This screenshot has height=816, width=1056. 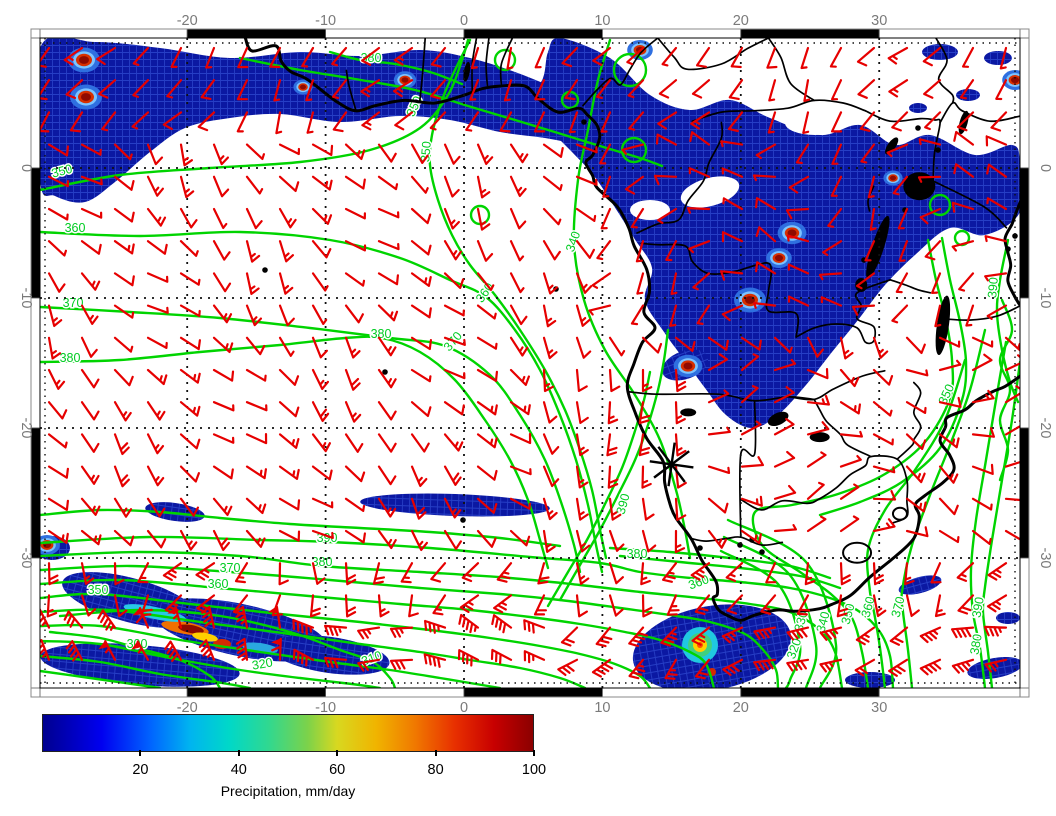 What do you see at coordinates (262, 663) in the screenshot?
I see `contour-label: 320` at bounding box center [262, 663].